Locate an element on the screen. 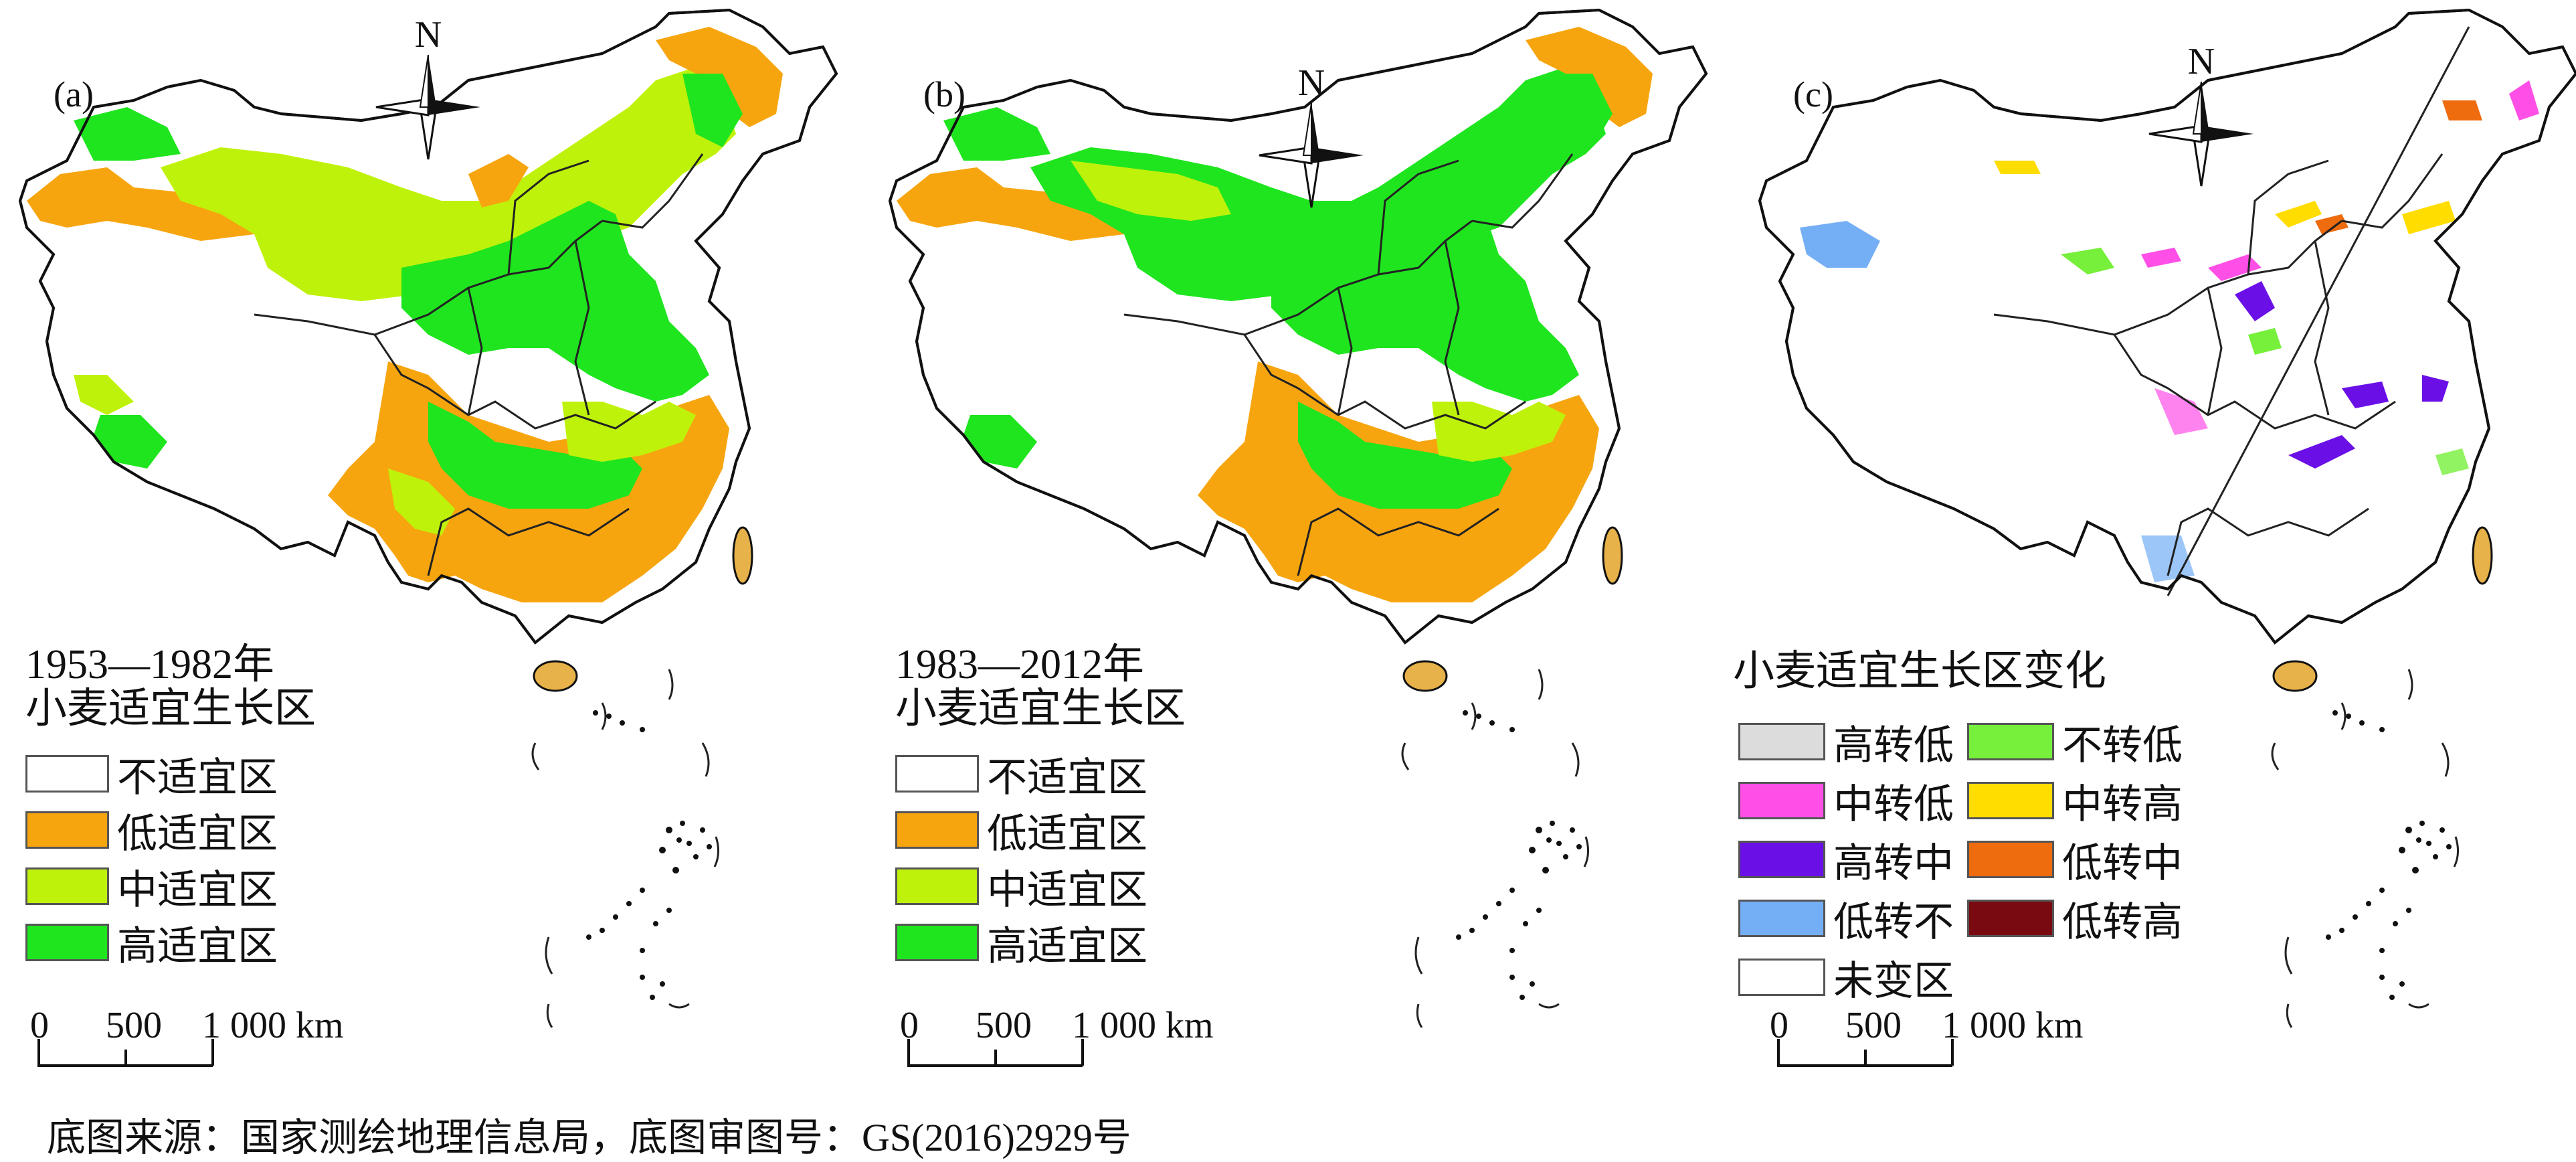 Image resolution: width=2576 pixels, height=1162 pixels. legend-item-mid-to-high: 中转高 is located at coordinates (2075, 800).